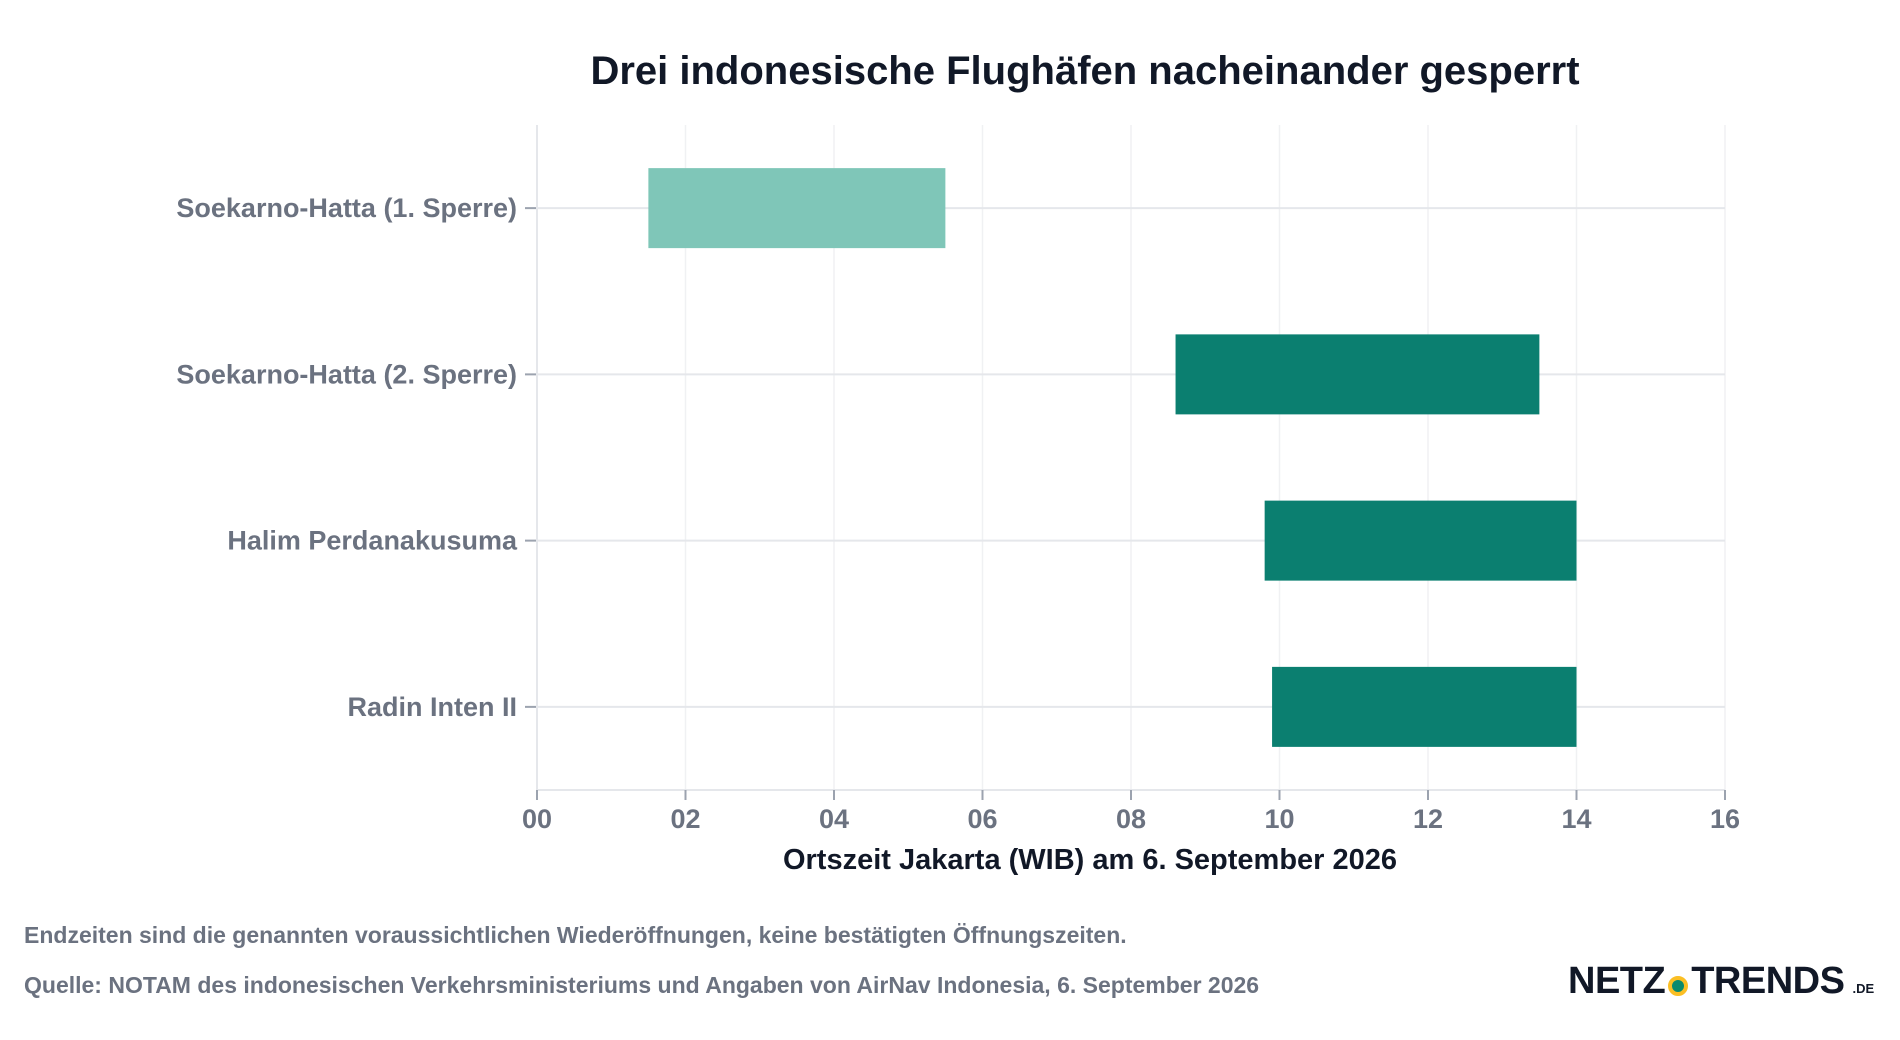 Image resolution: width=1900 pixels, height=1040 pixels. What do you see at coordinates (346, 208) in the screenshot?
I see `category-label: Soekarno-Hatta (1. Sperre)` at bounding box center [346, 208].